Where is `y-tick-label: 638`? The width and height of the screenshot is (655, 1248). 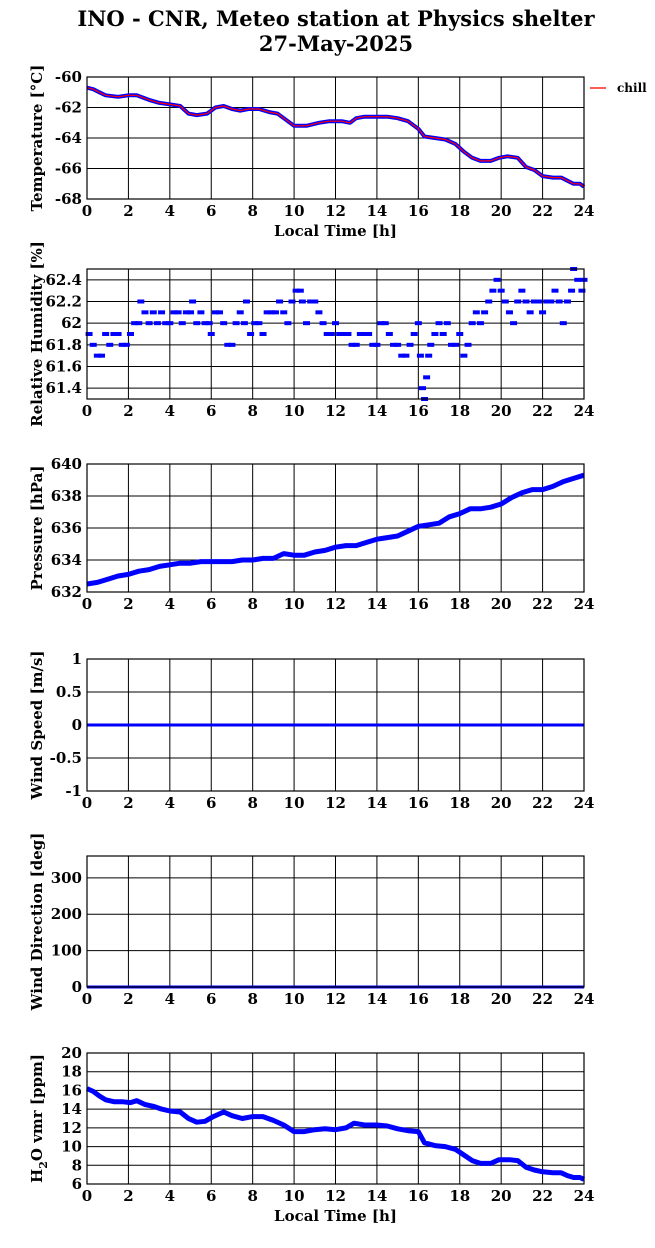
y-tick-label: 638 is located at coordinates (66, 496).